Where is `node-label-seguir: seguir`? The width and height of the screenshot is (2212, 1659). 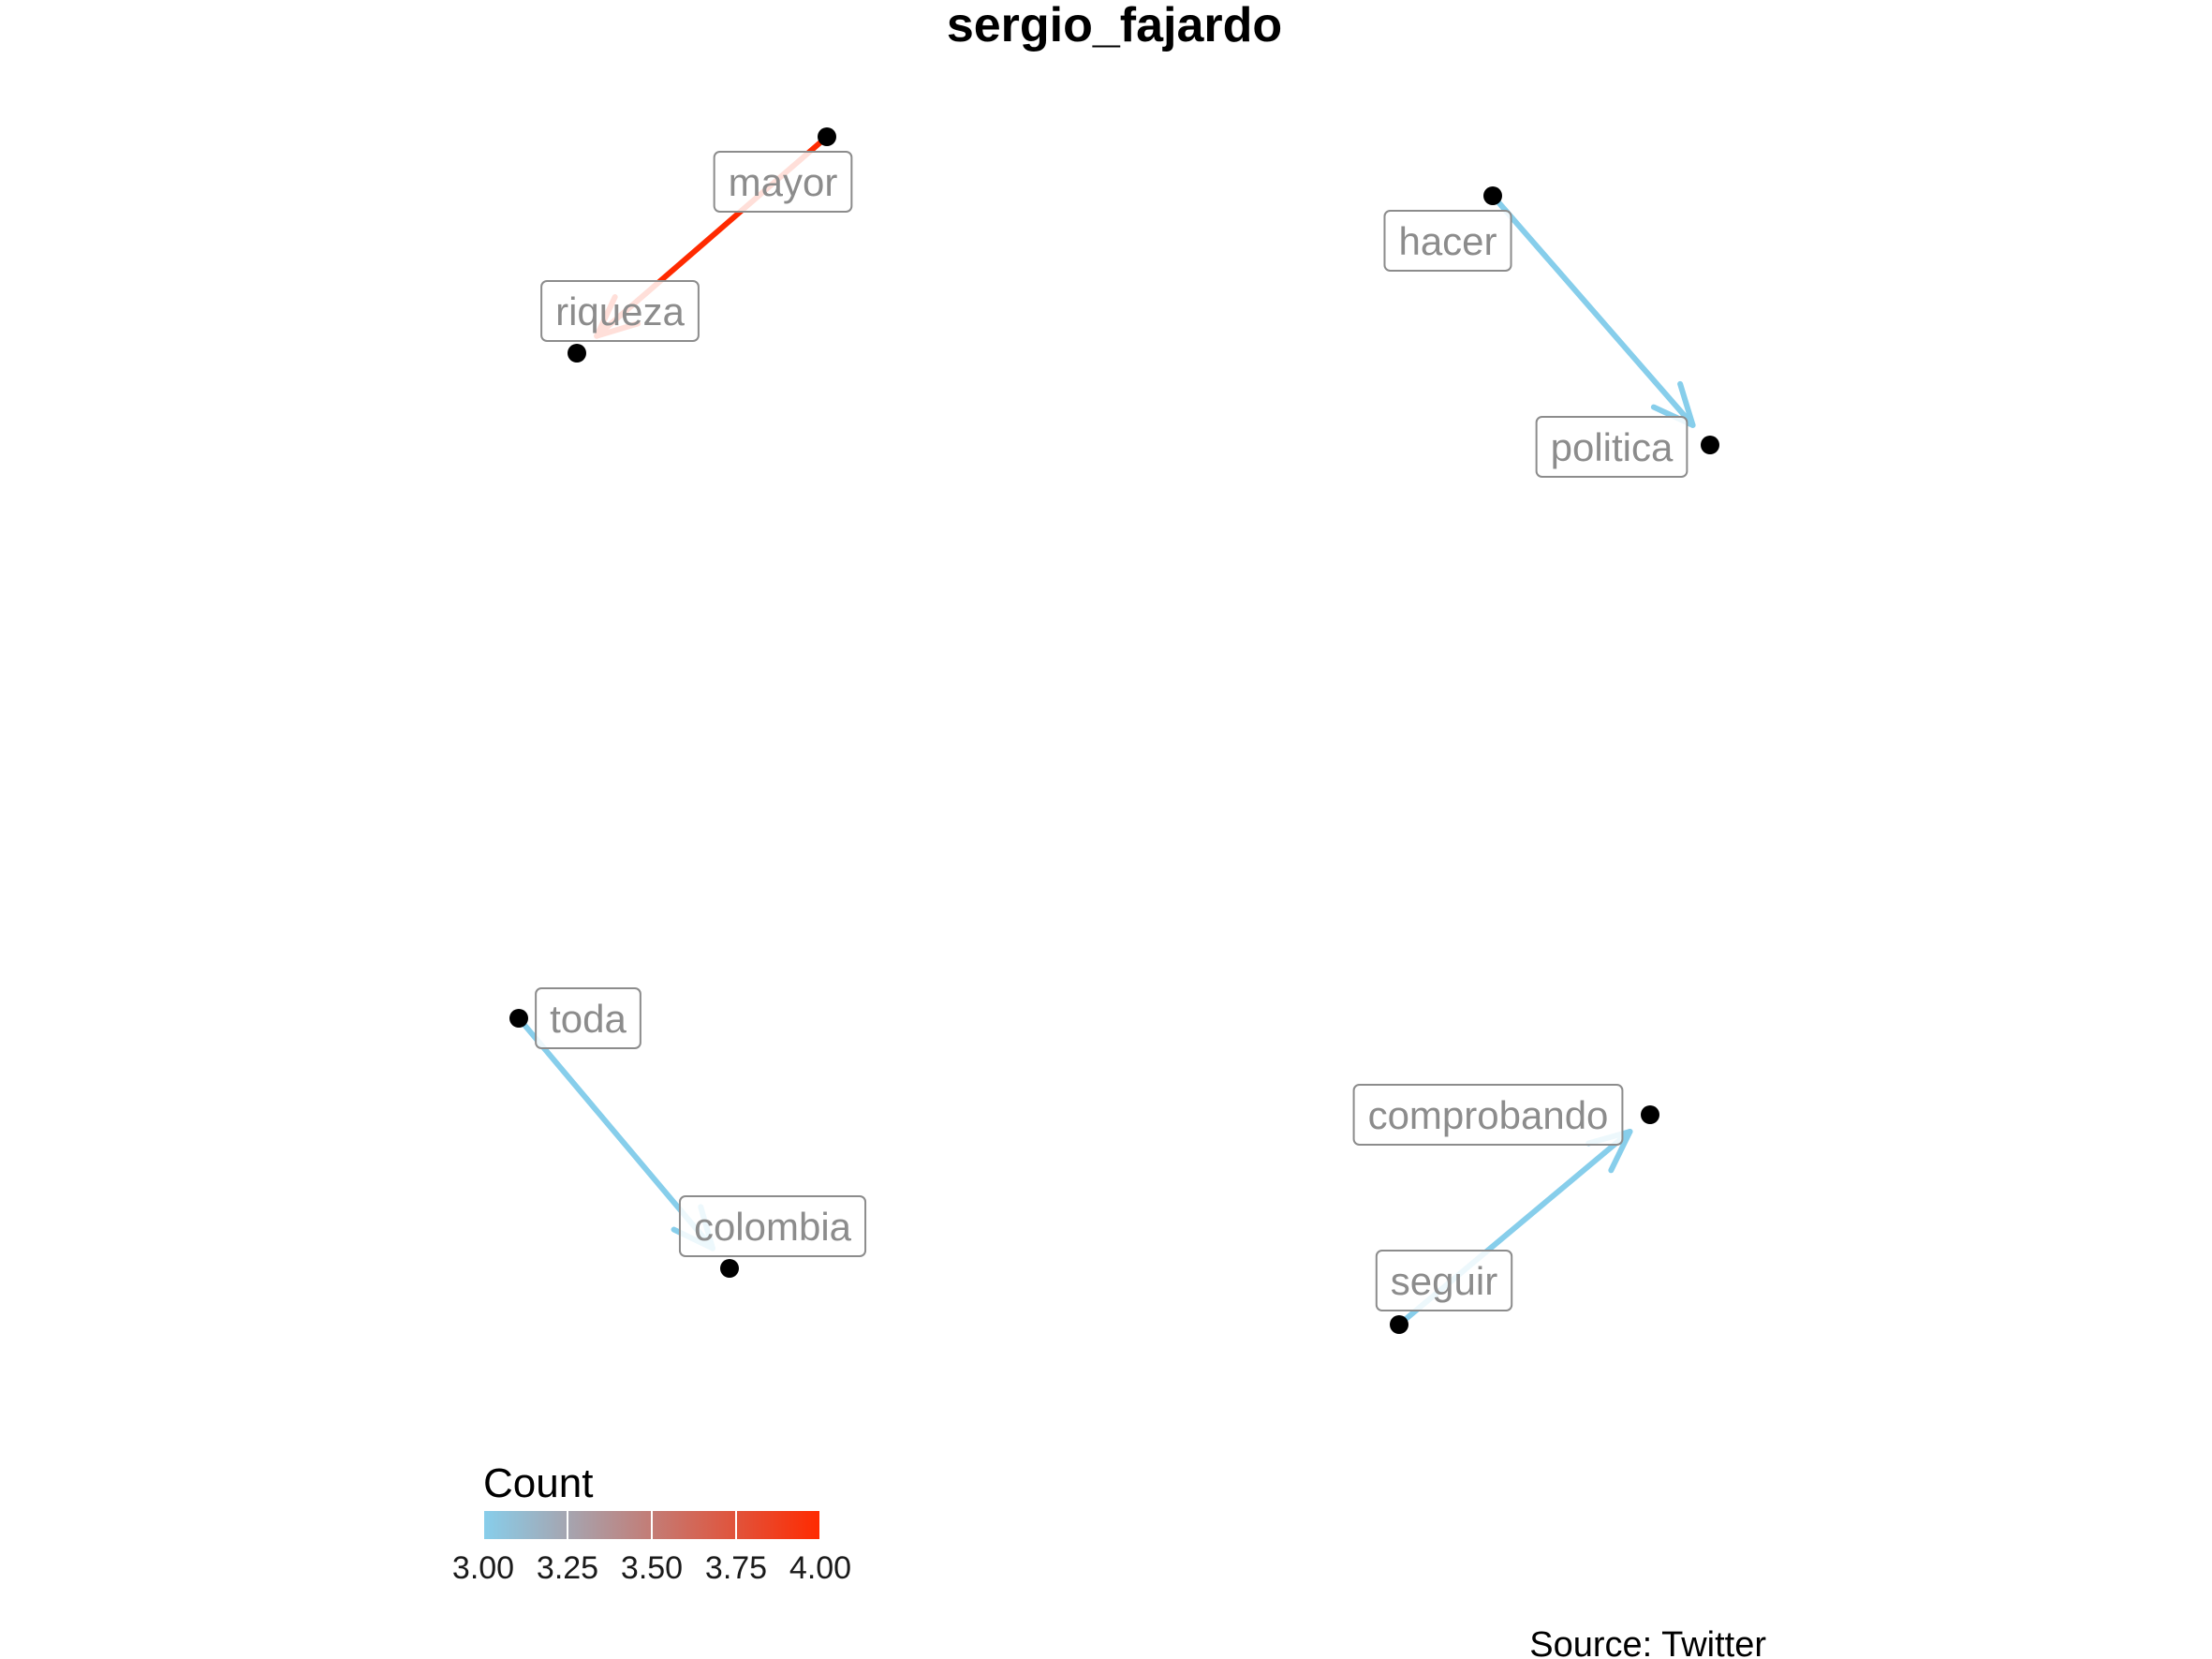 node-label-seguir: seguir is located at coordinates (1444, 1281).